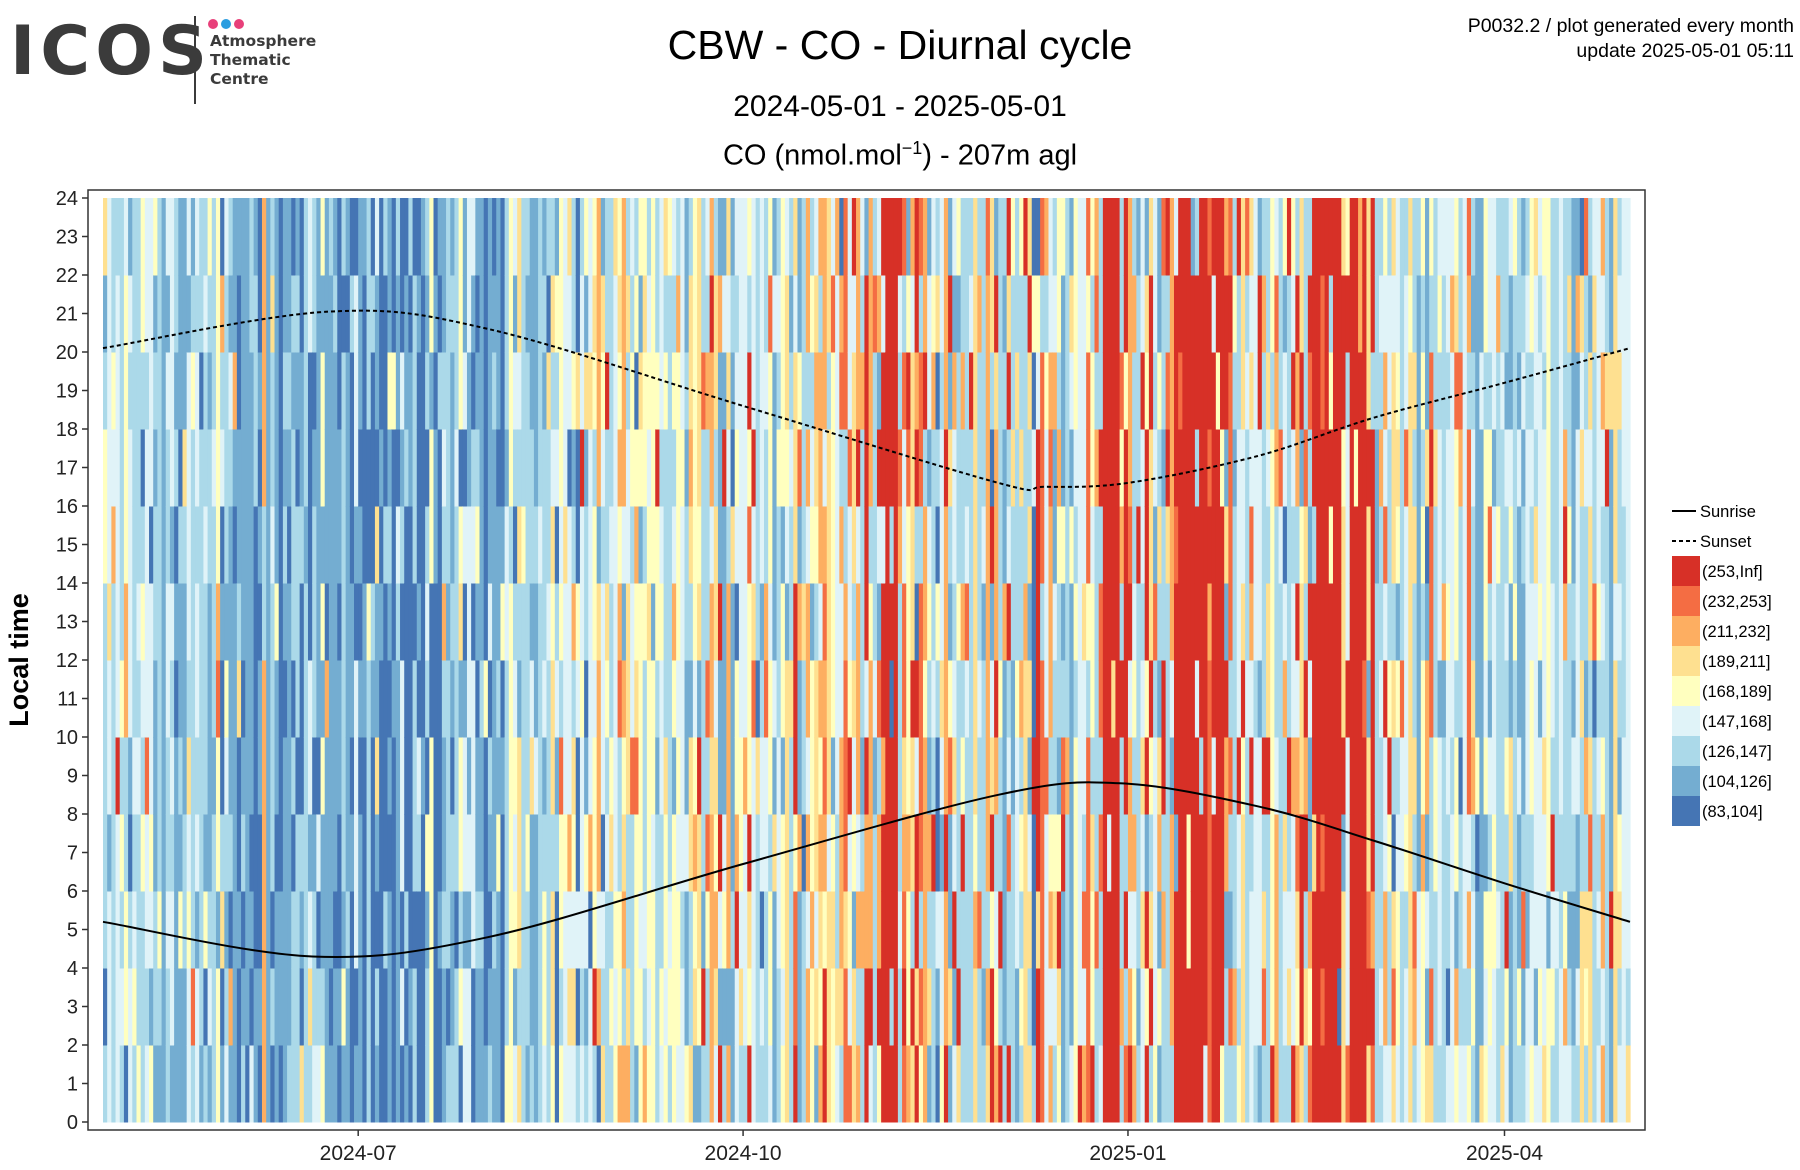 The image size is (1800, 1170). I want to click on y-tick-label: 16, so click(67, 507).